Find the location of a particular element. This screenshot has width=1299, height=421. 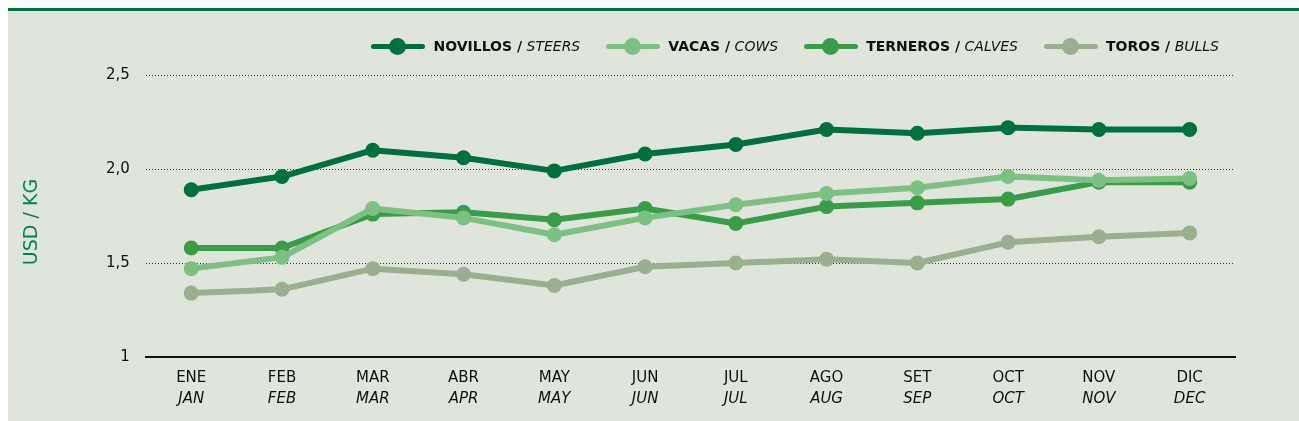

y-tick-label: 1 is located at coordinates (125, 355).